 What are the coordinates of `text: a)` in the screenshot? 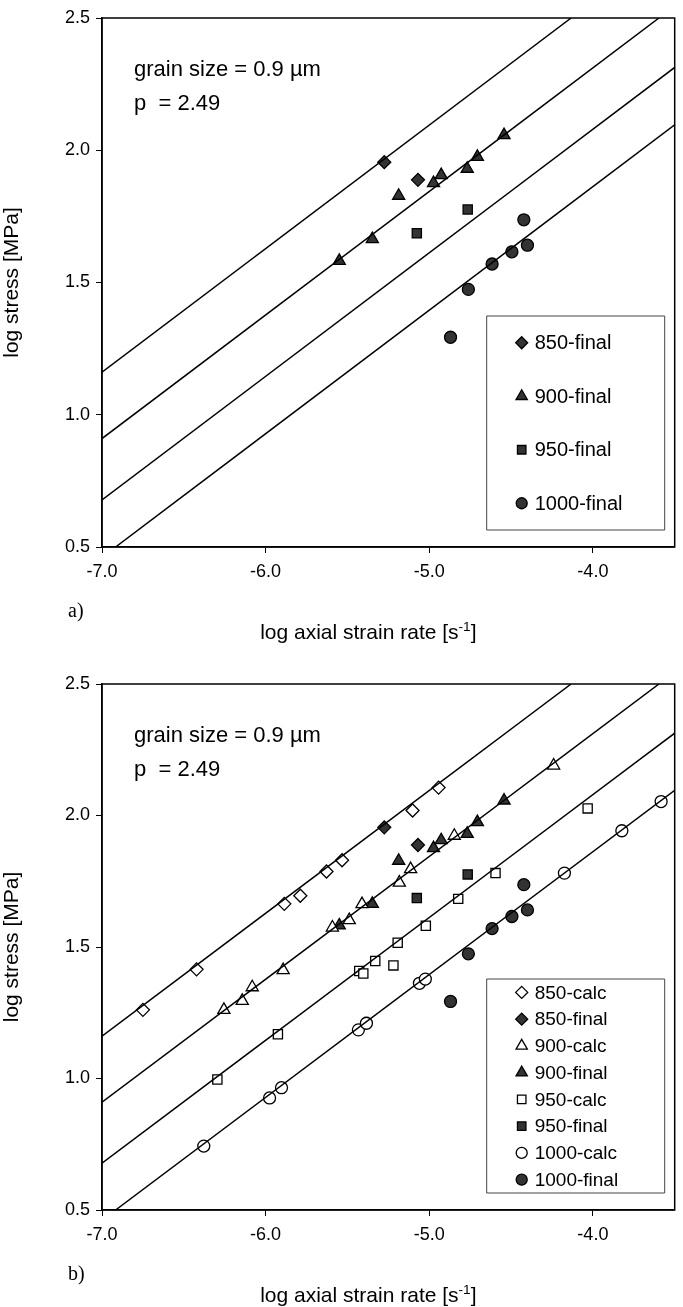 It's located at (76, 610).